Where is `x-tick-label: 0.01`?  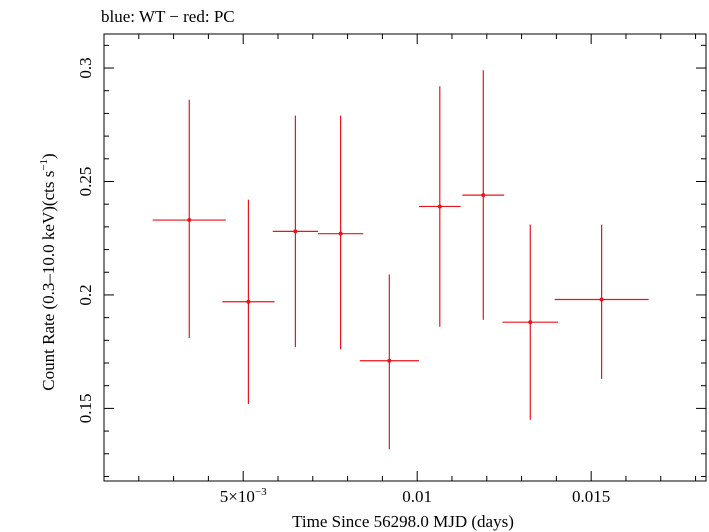 x-tick-label: 0.01 is located at coordinates (417, 496).